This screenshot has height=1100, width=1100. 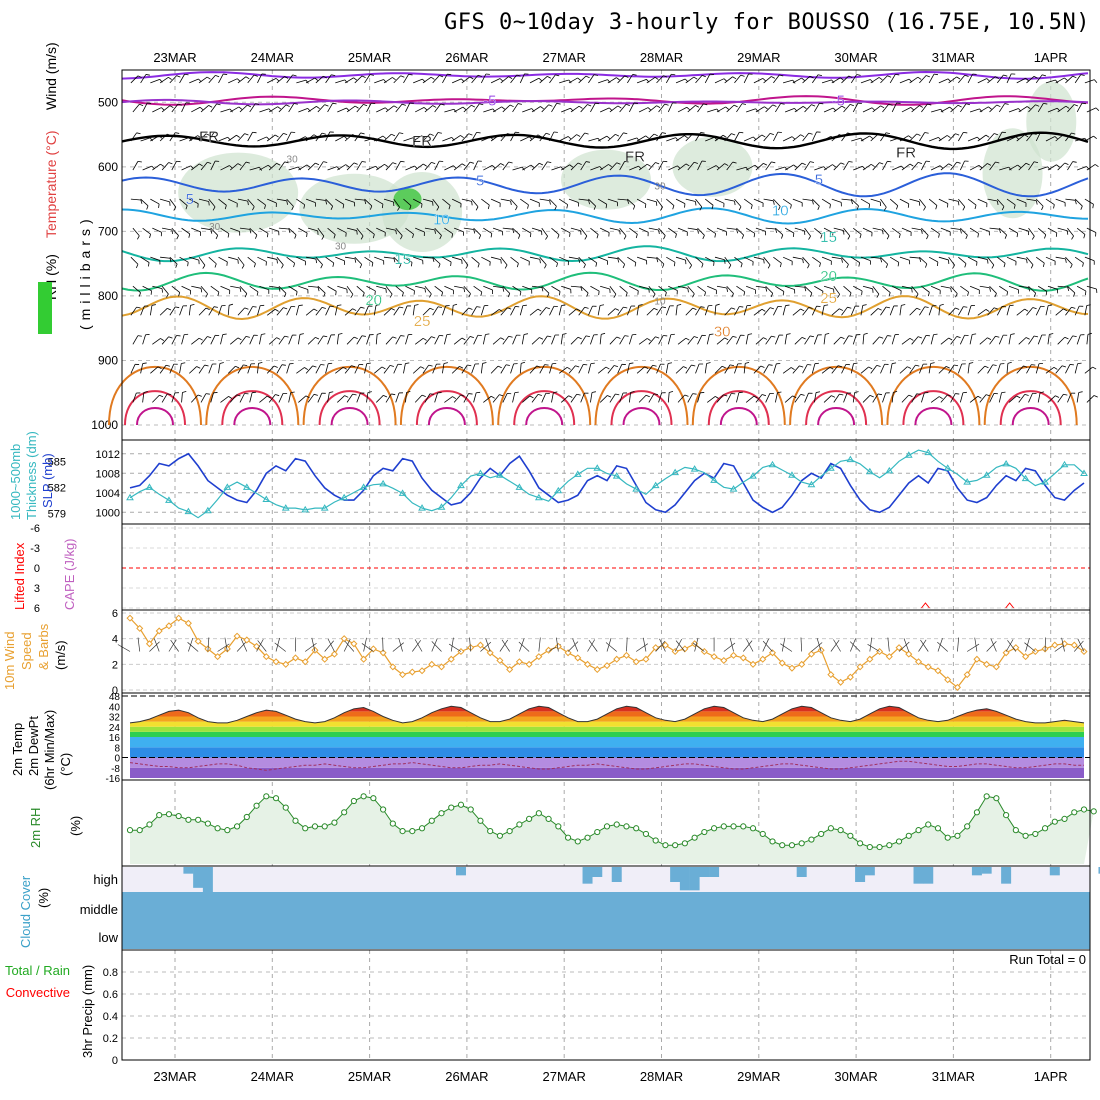 I want to click on lifted-index-axis-label: Lifted Index, so click(x=19, y=576).